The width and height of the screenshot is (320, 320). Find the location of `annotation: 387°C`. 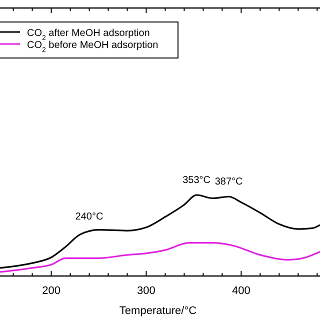

annotation: 387°C is located at coordinates (228, 182).